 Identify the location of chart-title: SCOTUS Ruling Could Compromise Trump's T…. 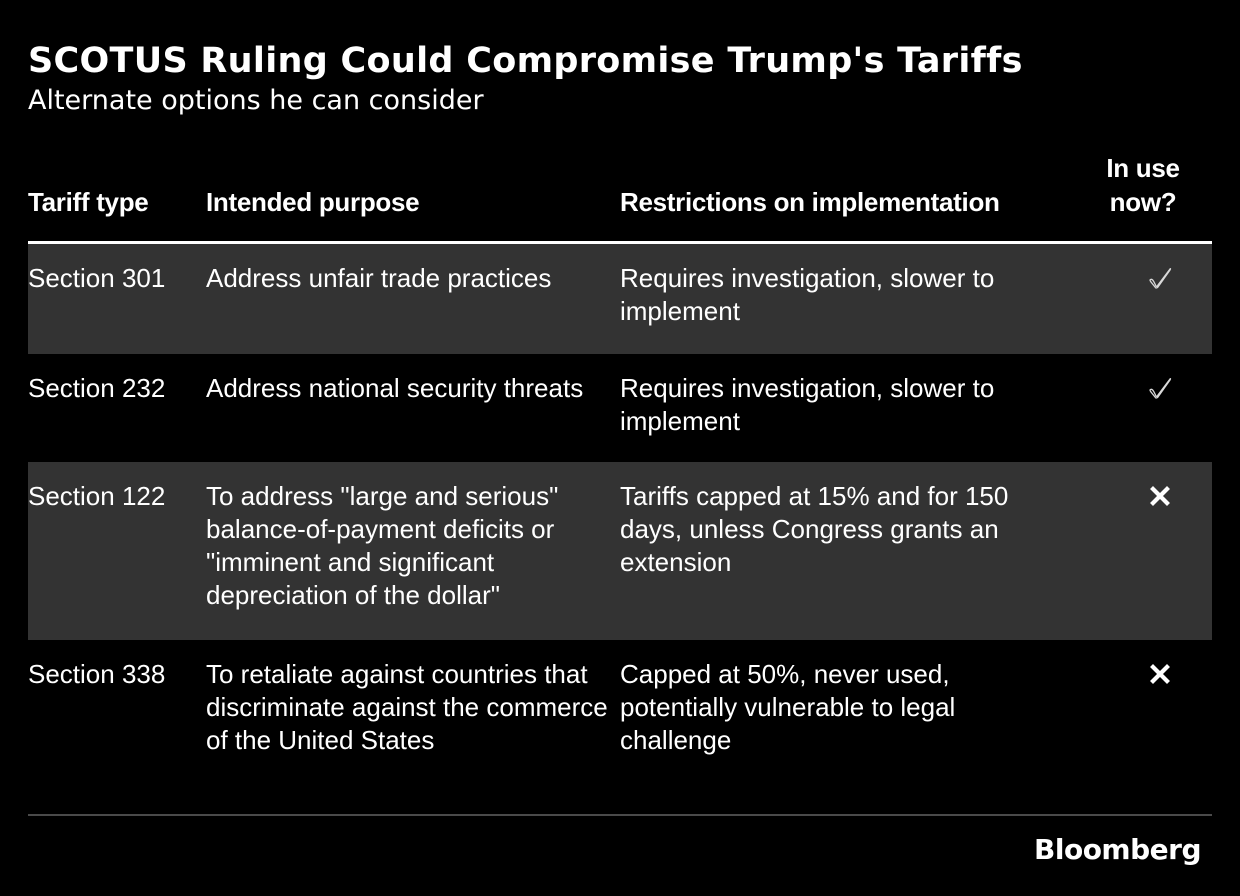
(525, 61).